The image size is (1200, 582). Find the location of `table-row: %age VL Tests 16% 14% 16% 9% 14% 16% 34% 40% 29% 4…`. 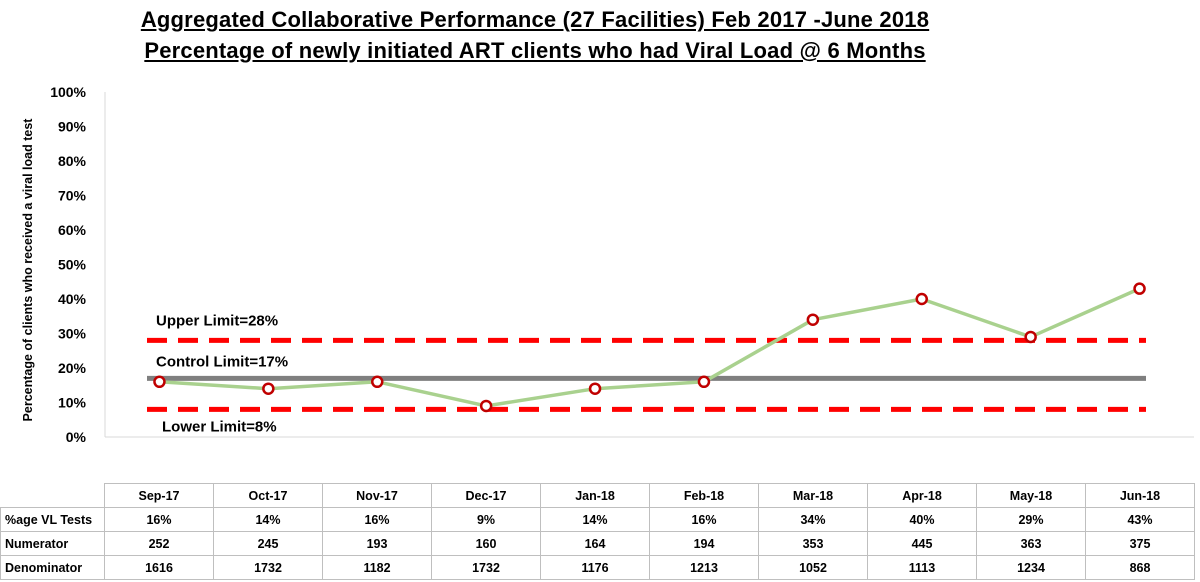

table-row: %age VL Tests 16% 14% 16% 9% 14% 16% 34% 40% 29% 4… is located at coordinates (597, 519).